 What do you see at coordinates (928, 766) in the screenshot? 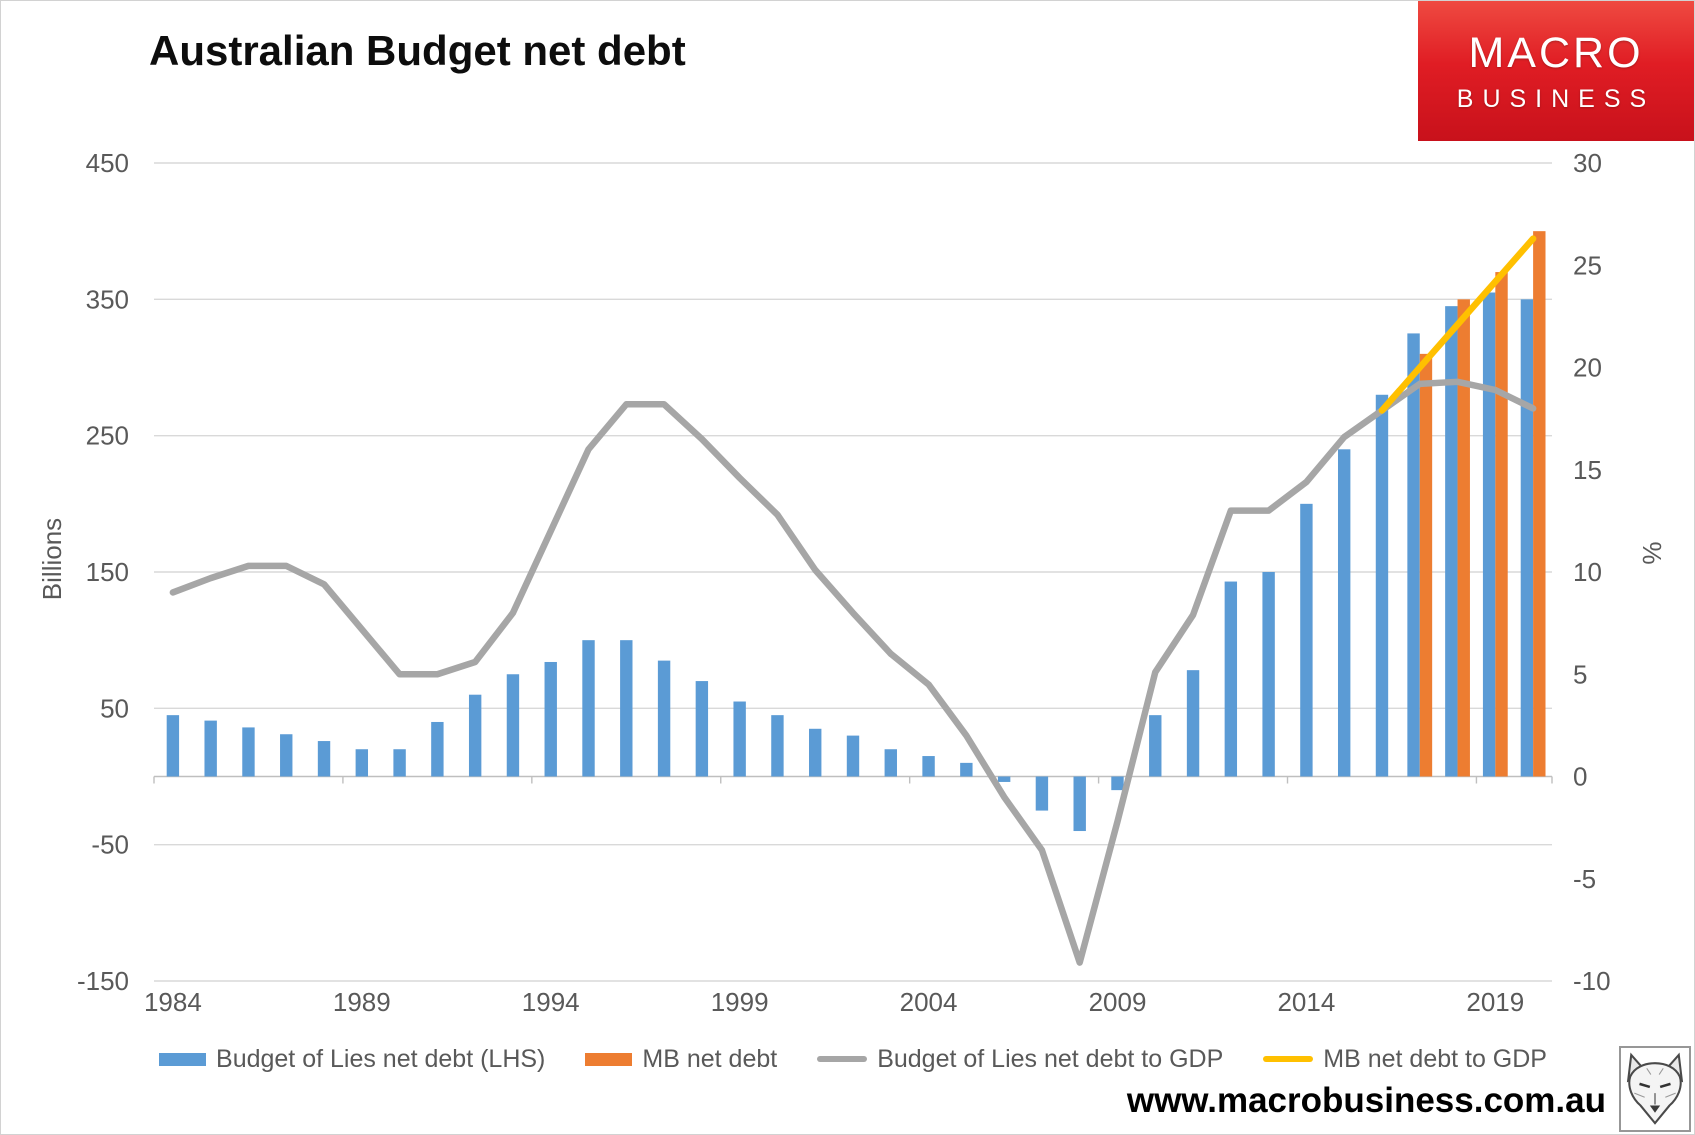
I see `bar-budget-2004` at bounding box center [928, 766].